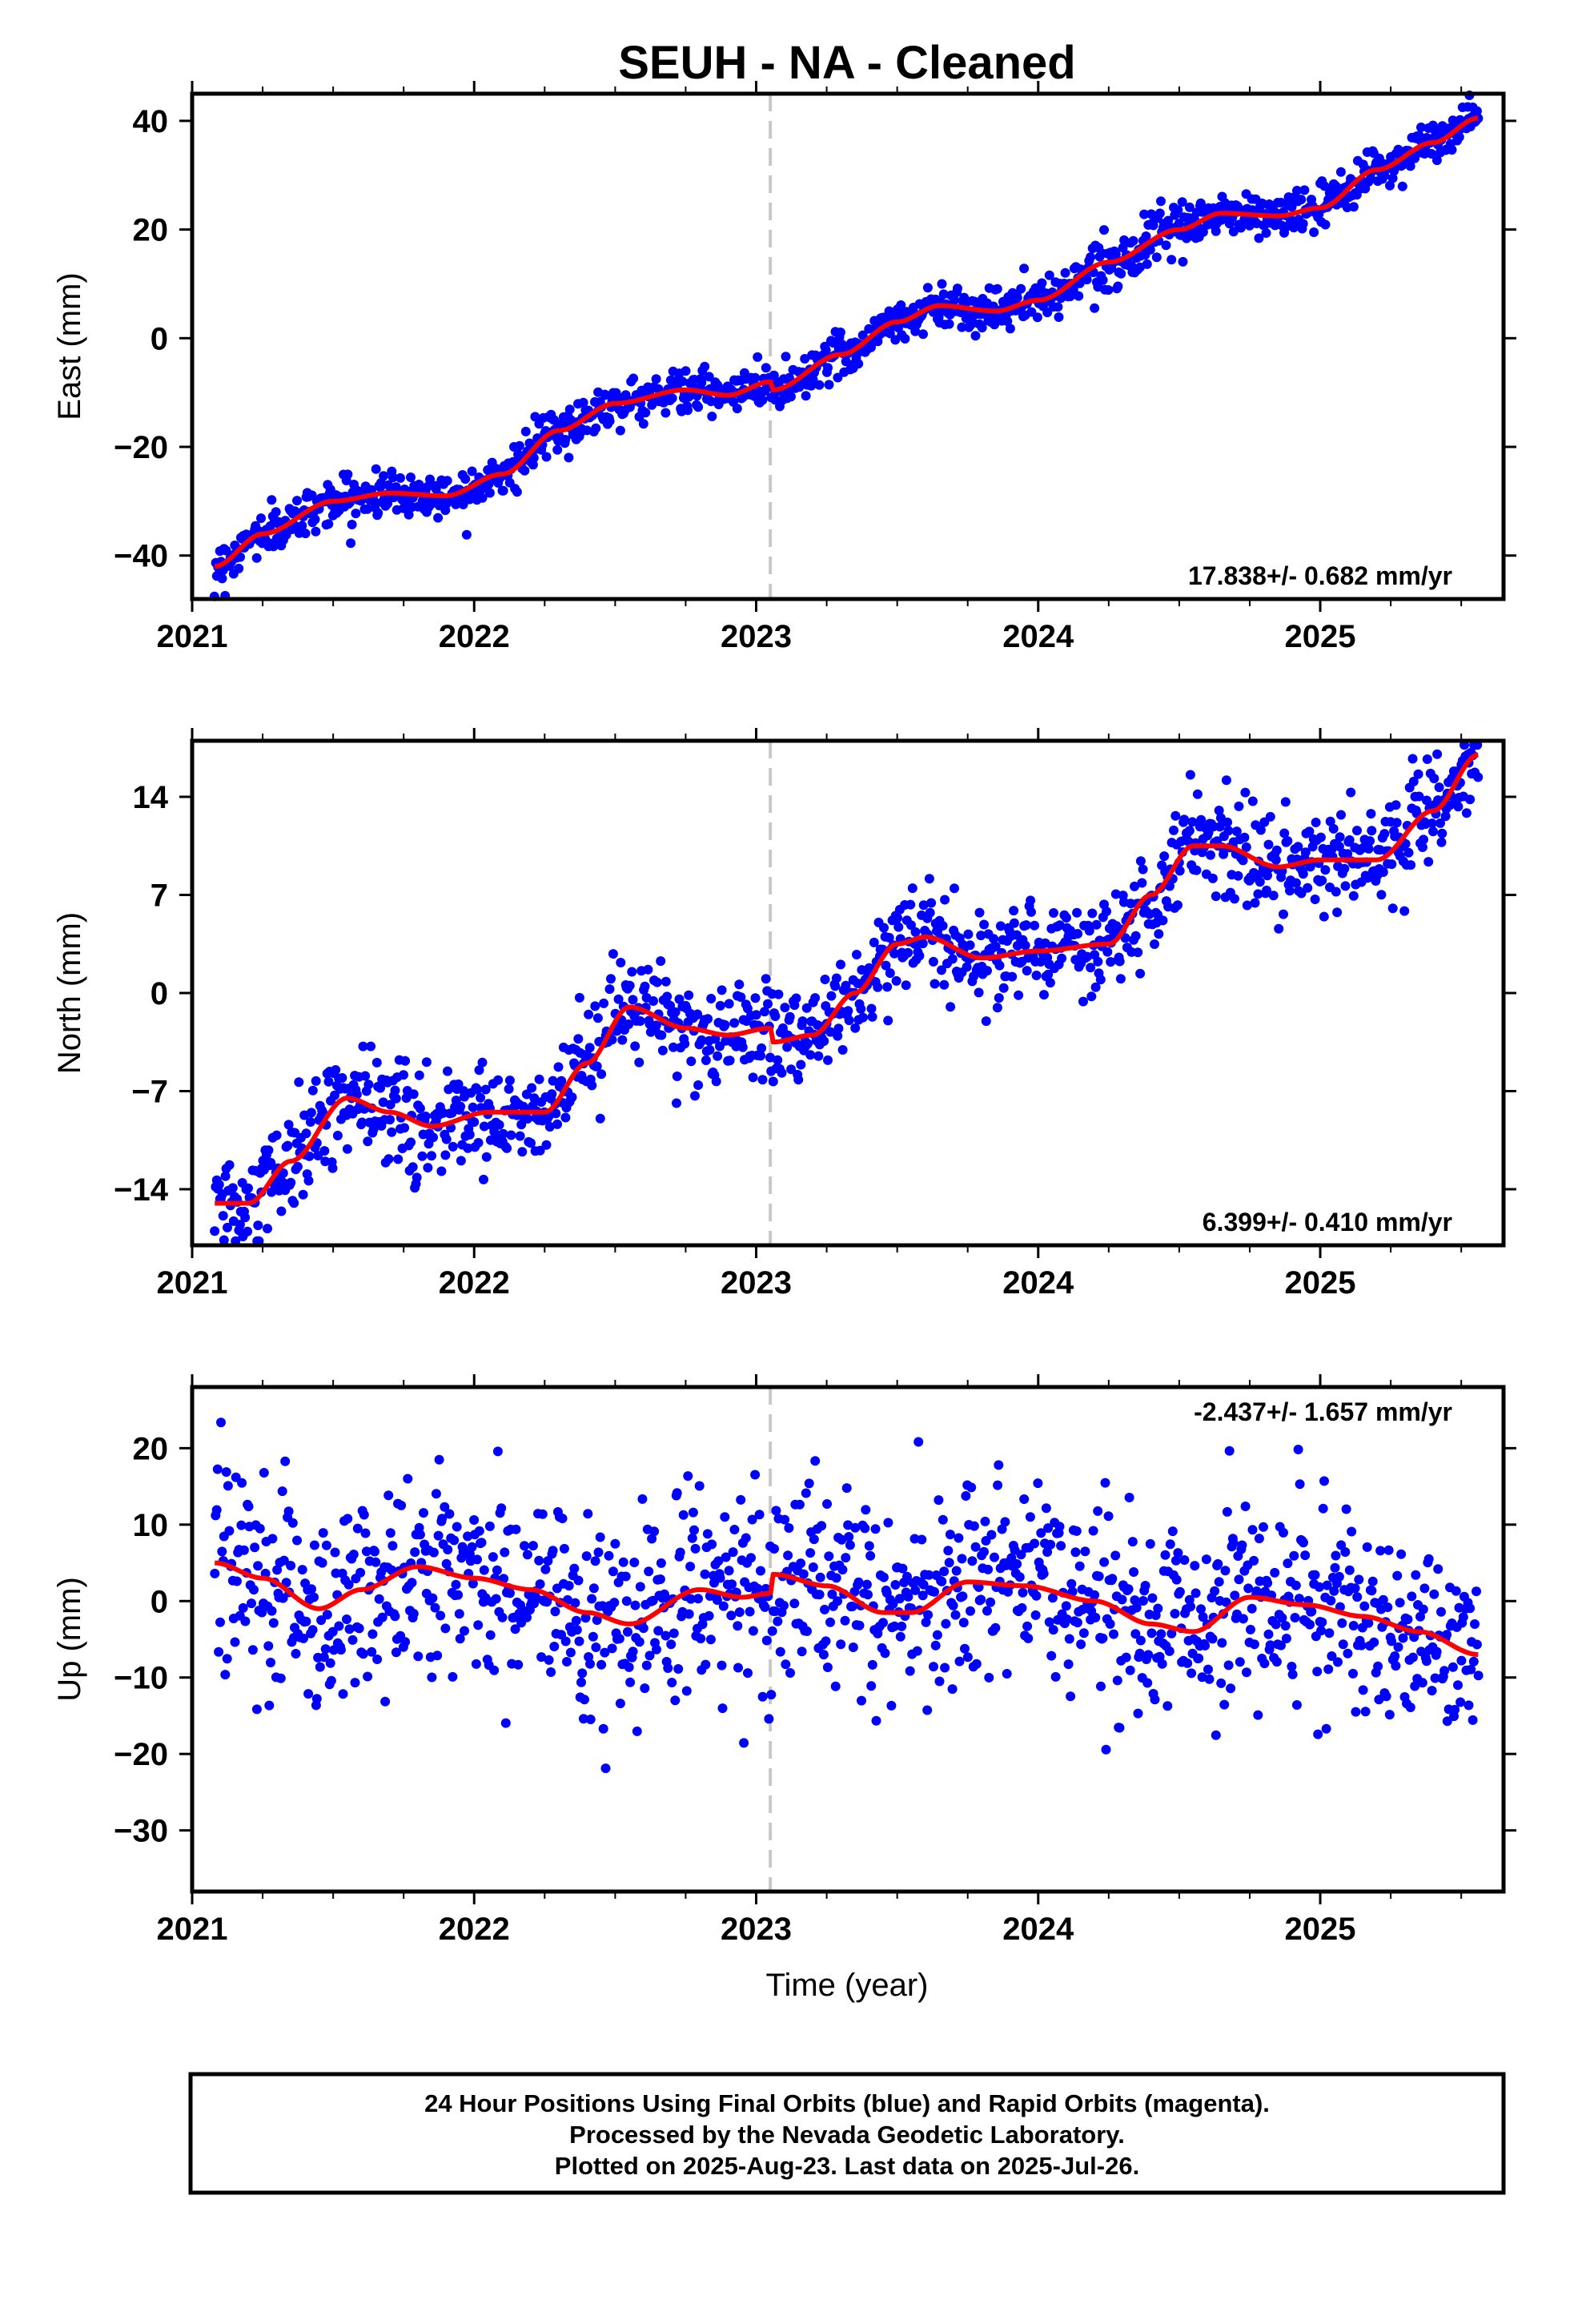 Image resolution: width=1582 pixels, height=2324 pixels. What do you see at coordinates (141, 447) in the screenshot?
I see `y-tick-label: −20` at bounding box center [141, 447].